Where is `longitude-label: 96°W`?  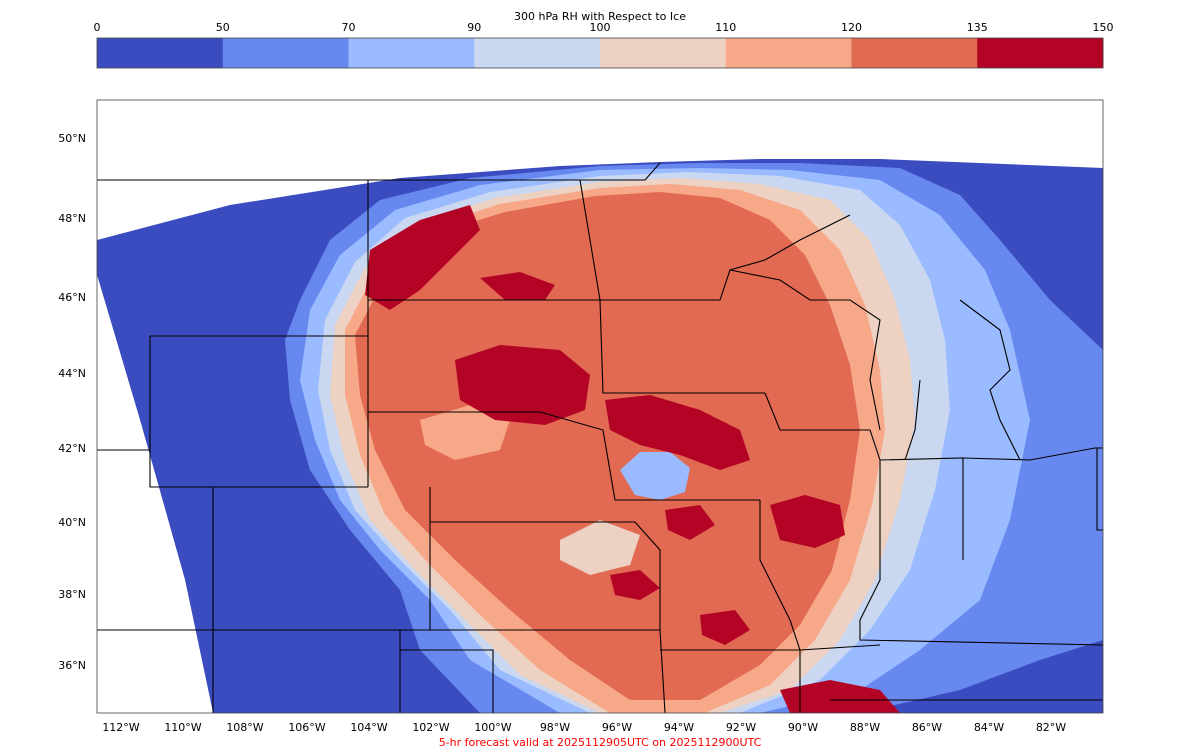 longitude-label: 96°W is located at coordinates (617, 727).